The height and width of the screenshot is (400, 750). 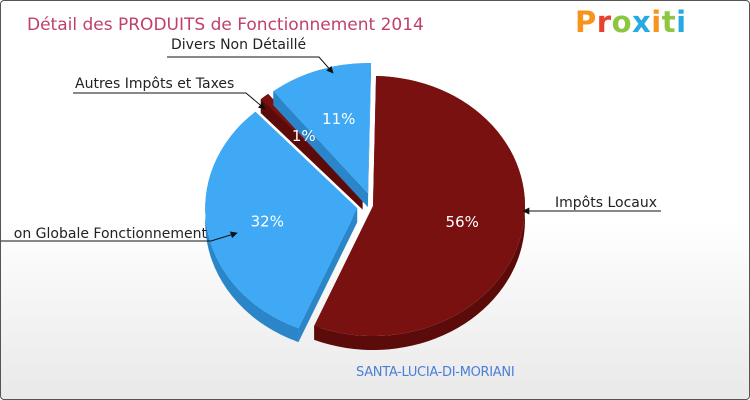 I want to click on pct-label-dotation-globale-fonctionnement: 32%, so click(x=267, y=221).